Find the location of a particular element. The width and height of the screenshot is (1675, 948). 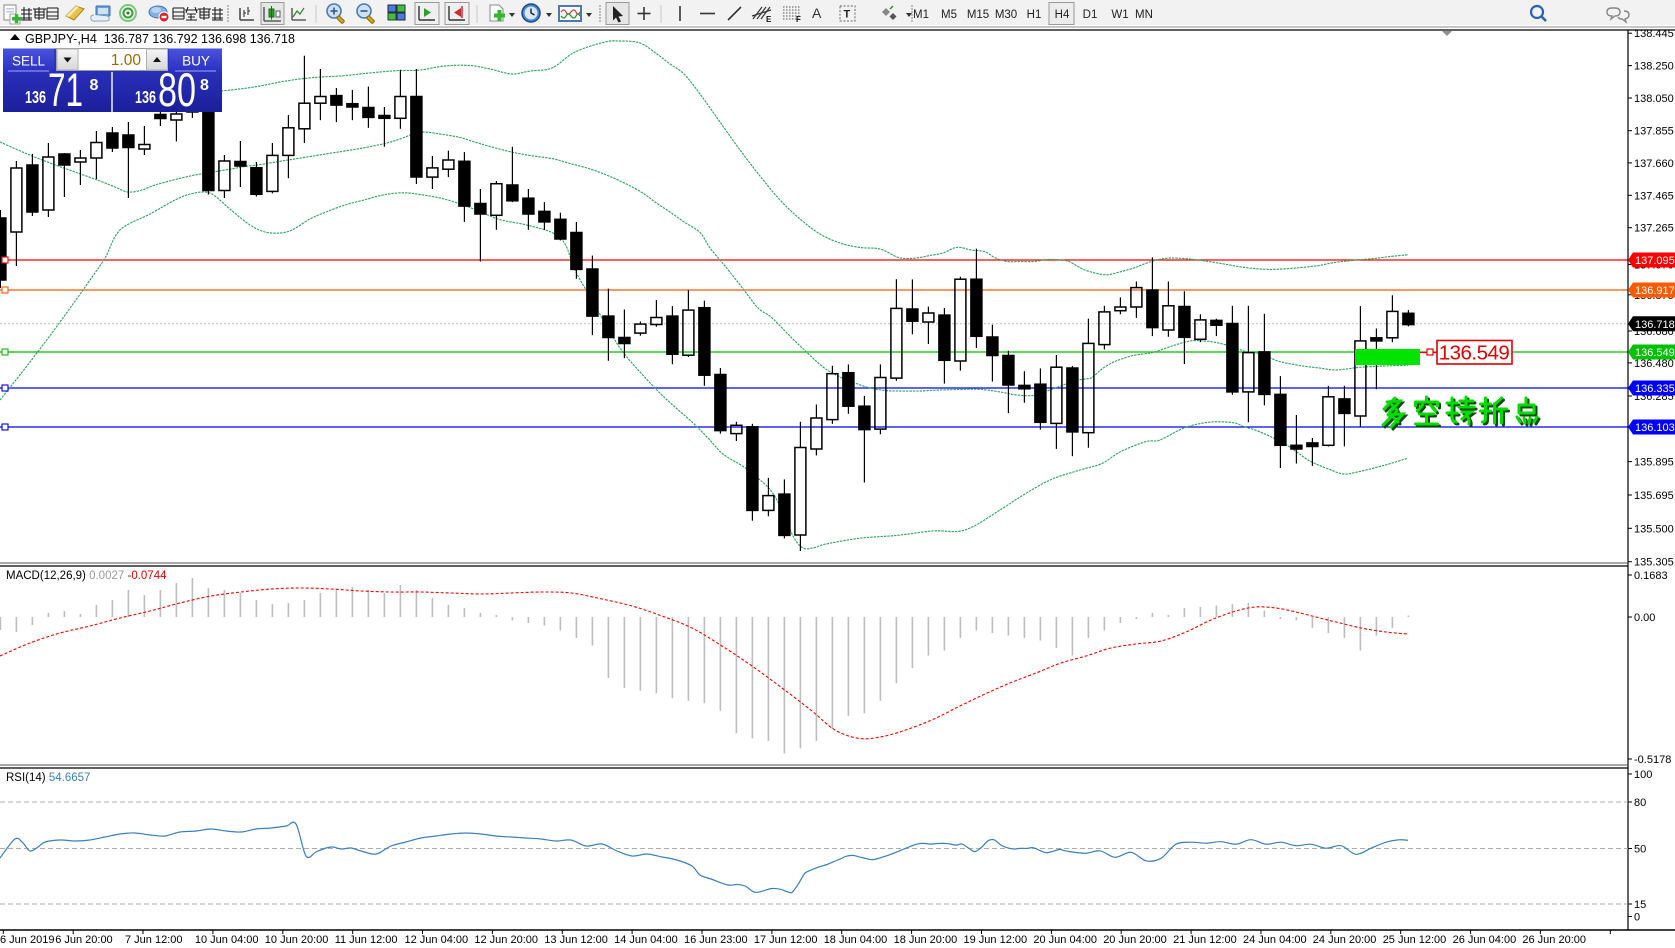

svg-text: 10 Jun 04:00 is located at coordinates (227, 940).